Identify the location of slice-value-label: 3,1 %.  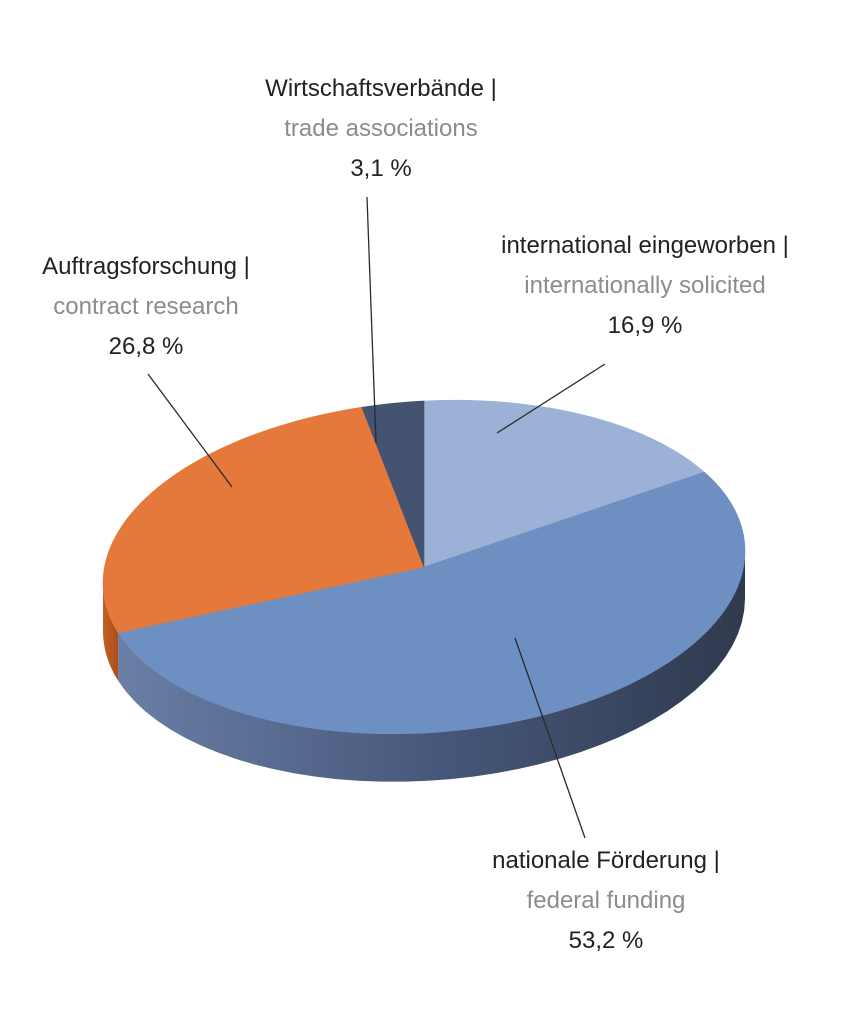
(380, 168).